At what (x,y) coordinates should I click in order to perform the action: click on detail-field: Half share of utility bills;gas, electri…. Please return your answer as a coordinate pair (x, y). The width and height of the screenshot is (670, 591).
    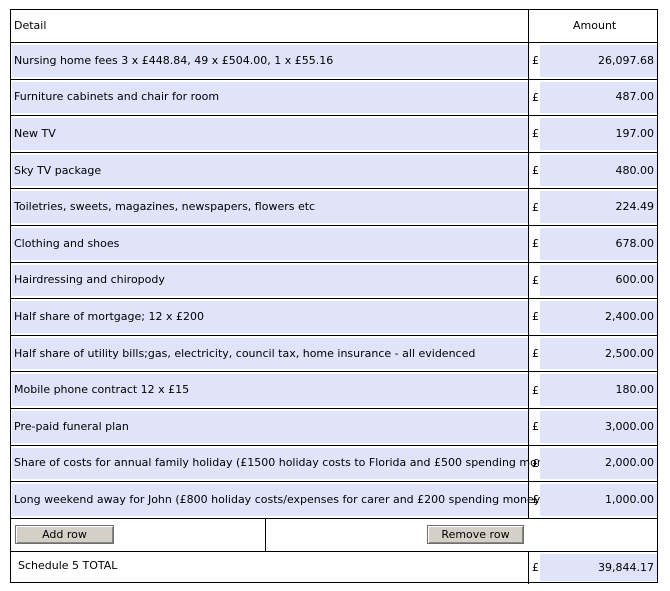
    Looking at the image, I should click on (270, 353).